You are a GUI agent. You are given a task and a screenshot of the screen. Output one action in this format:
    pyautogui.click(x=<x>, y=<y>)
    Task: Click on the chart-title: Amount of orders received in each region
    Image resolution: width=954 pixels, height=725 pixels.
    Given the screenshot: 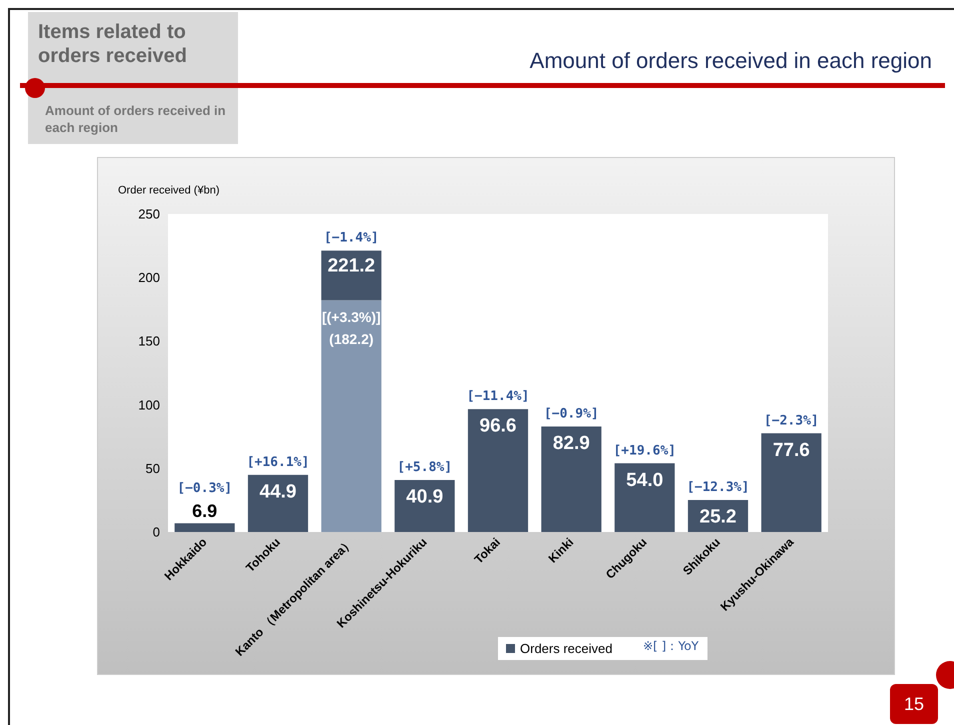 What is the action you would take?
    pyautogui.click(x=731, y=61)
    